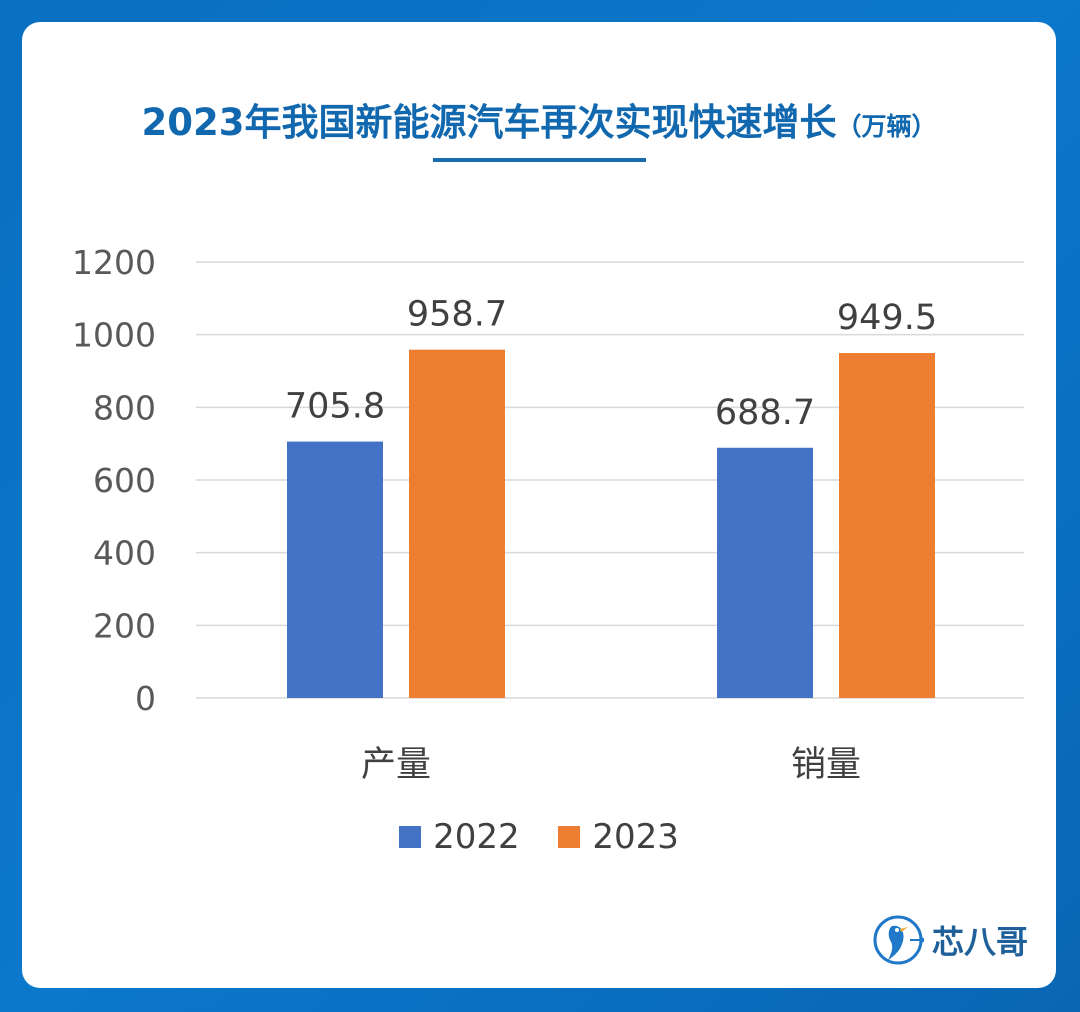 The width and height of the screenshot is (1080, 1012). What do you see at coordinates (145, 698) in the screenshot?
I see `y-tick-label: 0` at bounding box center [145, 698].